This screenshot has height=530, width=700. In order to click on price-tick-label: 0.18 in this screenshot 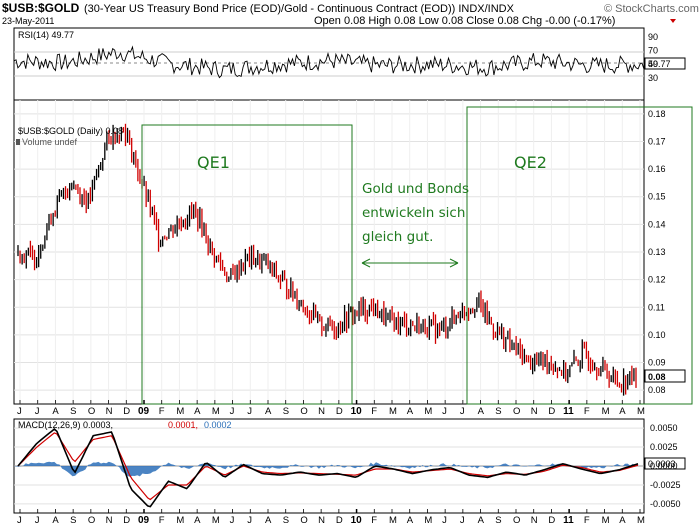, I will do `click(657, 114)`.